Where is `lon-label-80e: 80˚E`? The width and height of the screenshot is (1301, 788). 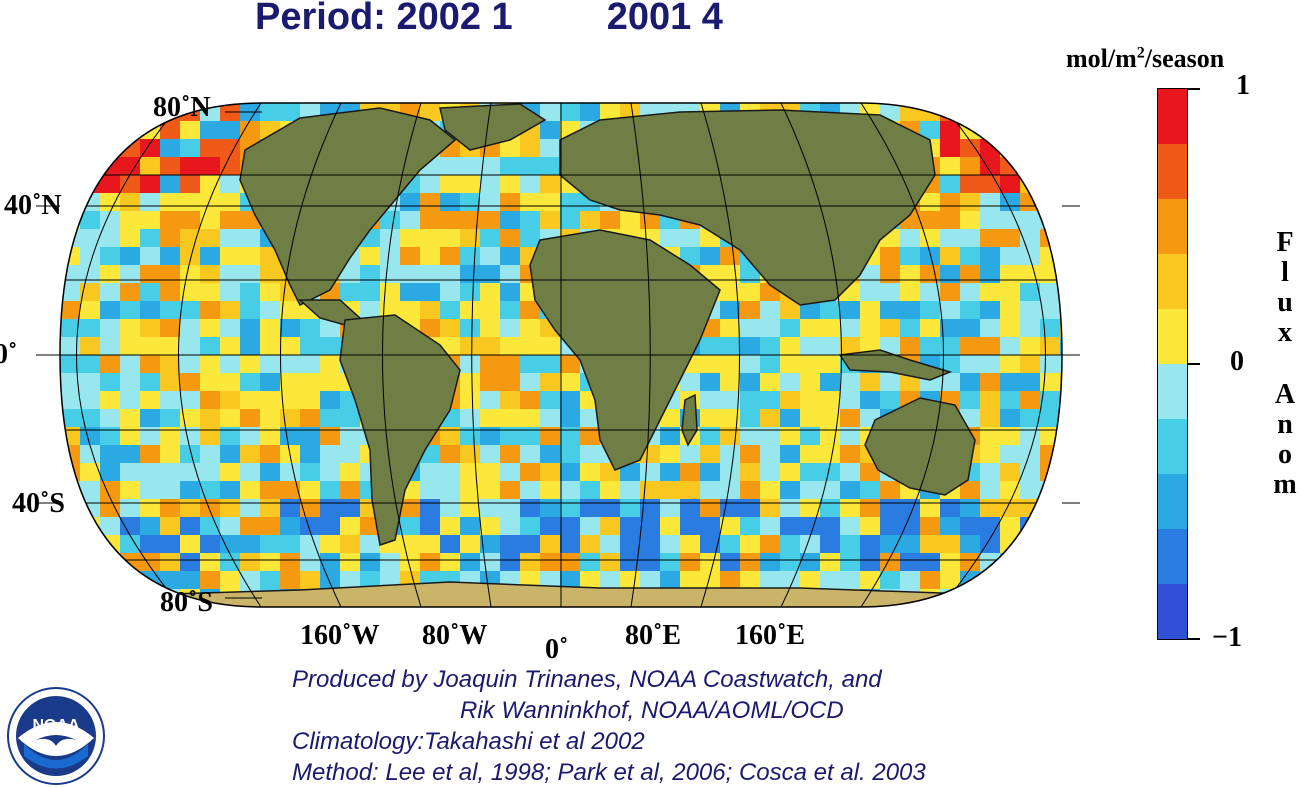 lon-label-80e: 80˚E is located at coordinates (653, 635).